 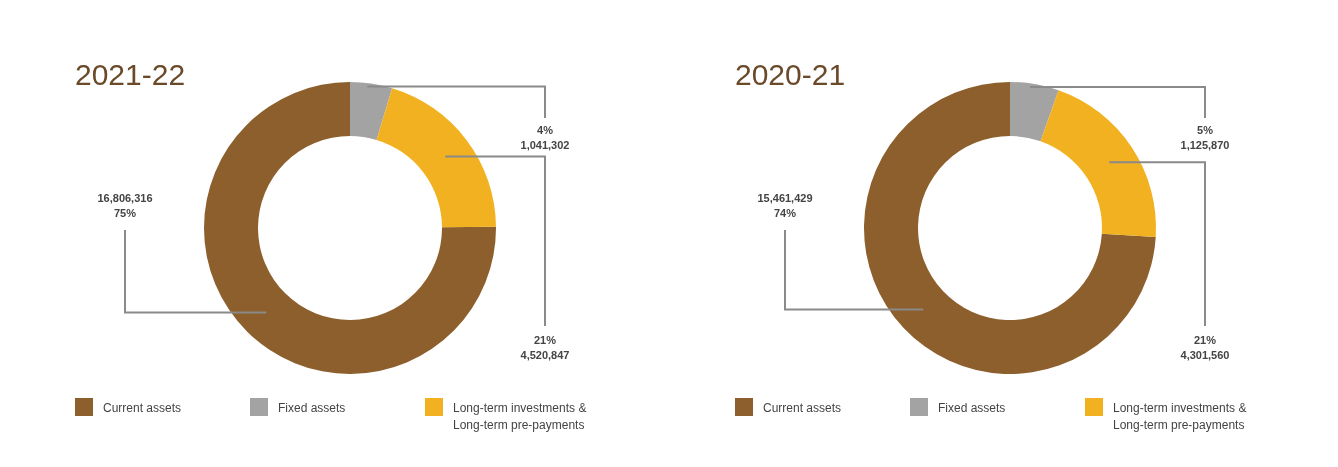 What do you see at coordinates (785, 205) in the screenshot?
I see `data-label: 15,461,429 74%` at bounding box center [785, 205].